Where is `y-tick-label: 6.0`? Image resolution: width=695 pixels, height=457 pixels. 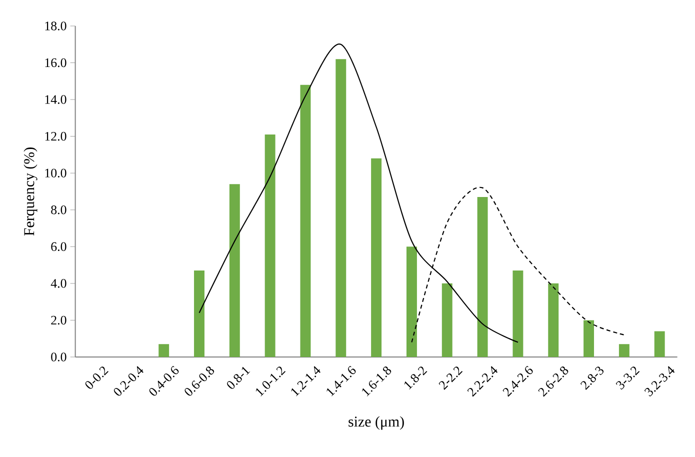
y-tick-label: 6.0 is located at coordinates (58, 247).